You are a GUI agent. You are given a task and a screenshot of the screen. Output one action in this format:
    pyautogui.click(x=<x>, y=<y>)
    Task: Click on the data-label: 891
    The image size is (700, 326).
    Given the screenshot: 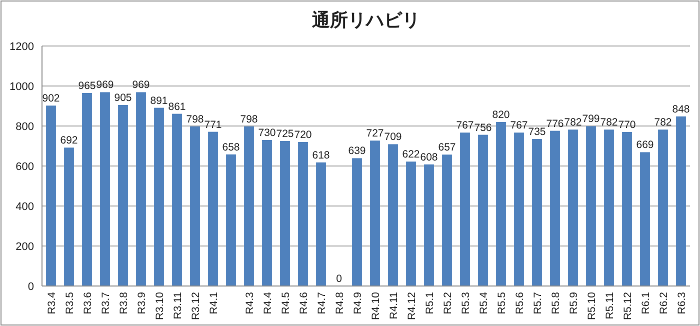 What is the action you would take?
    pyautogui.click(x=159, y=100)
    